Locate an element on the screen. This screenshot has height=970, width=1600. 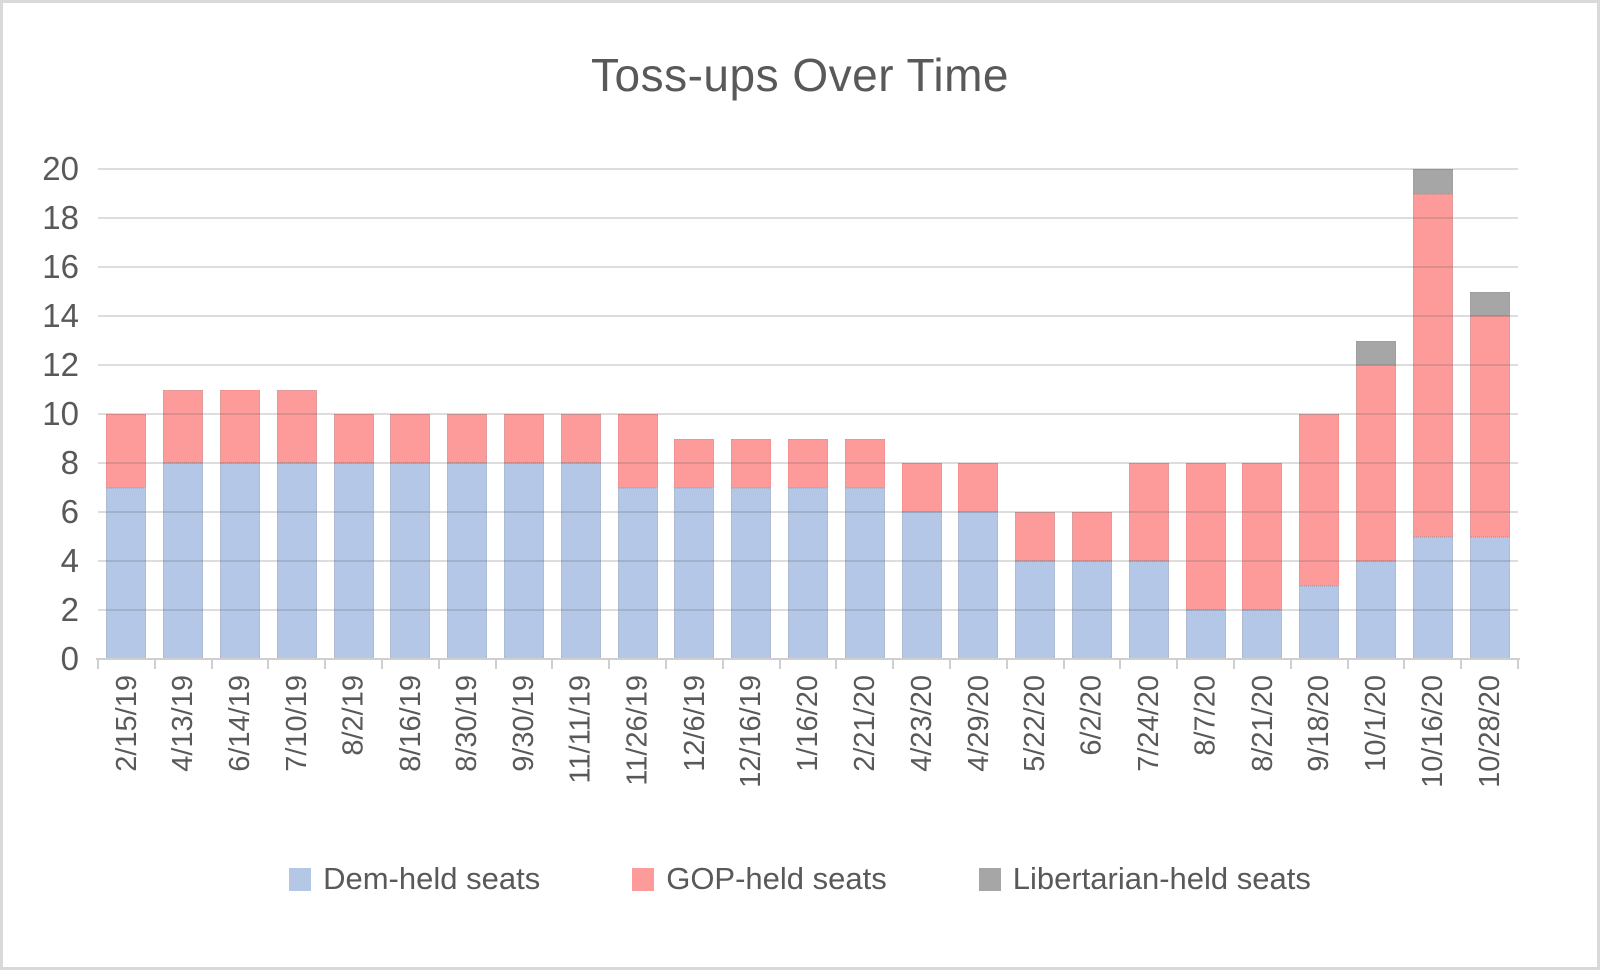
x-axis-label: 10/28/20 is located at coordinates (1489, 731).